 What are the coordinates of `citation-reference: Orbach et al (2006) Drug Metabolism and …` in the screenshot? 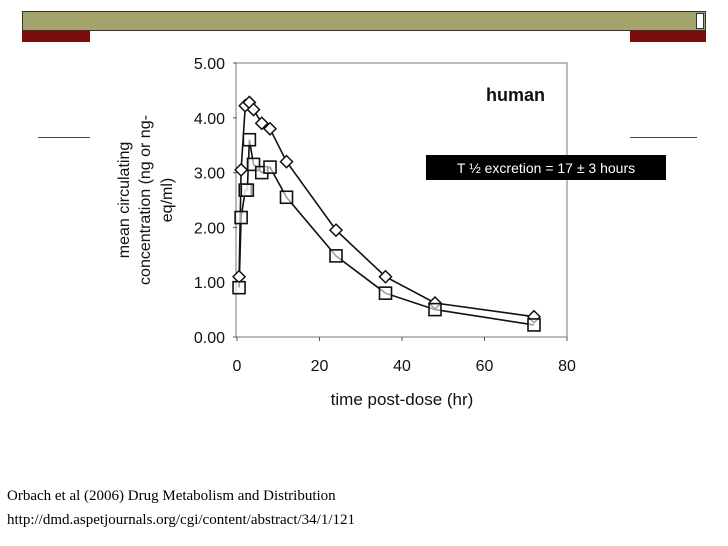 It's located at (171, 496).